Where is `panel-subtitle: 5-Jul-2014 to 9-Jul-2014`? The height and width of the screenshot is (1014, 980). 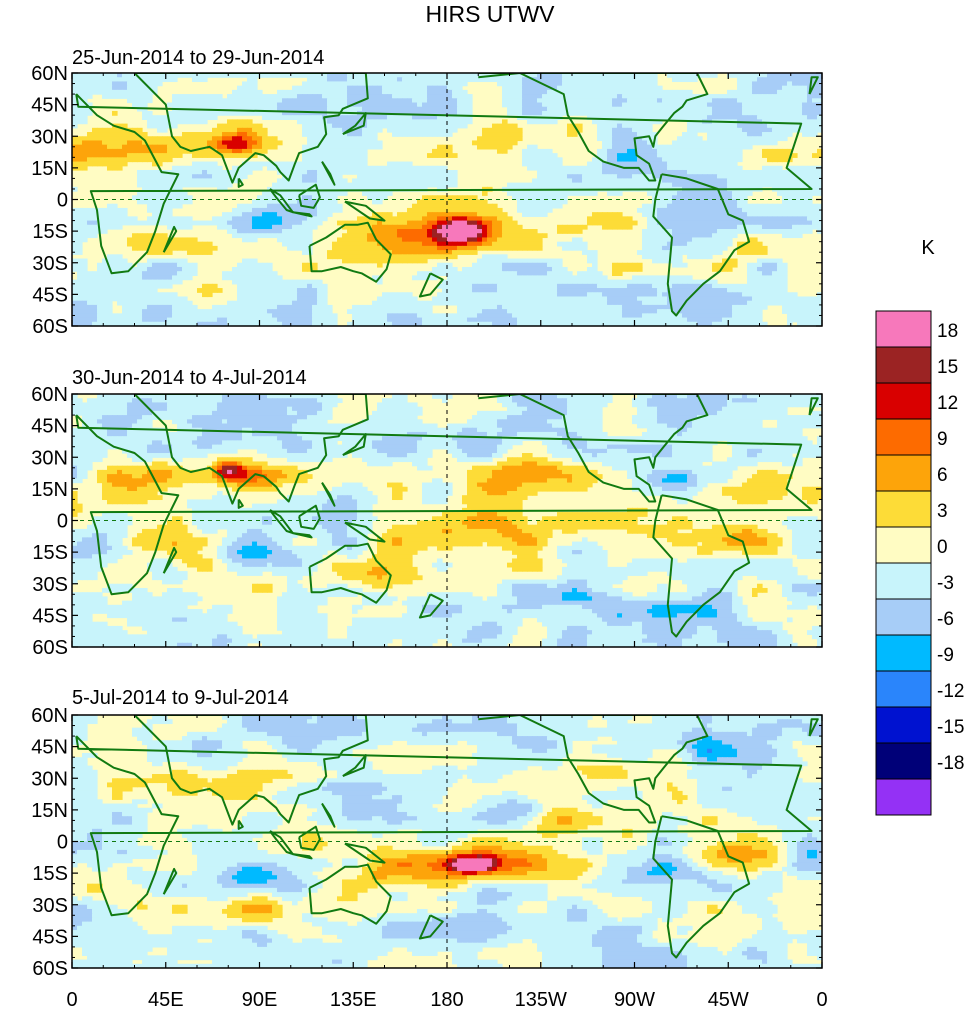 panel-subtitle: 5-Jul-2014 to 9-Jul-2014 is located at coordinates (180, 698).